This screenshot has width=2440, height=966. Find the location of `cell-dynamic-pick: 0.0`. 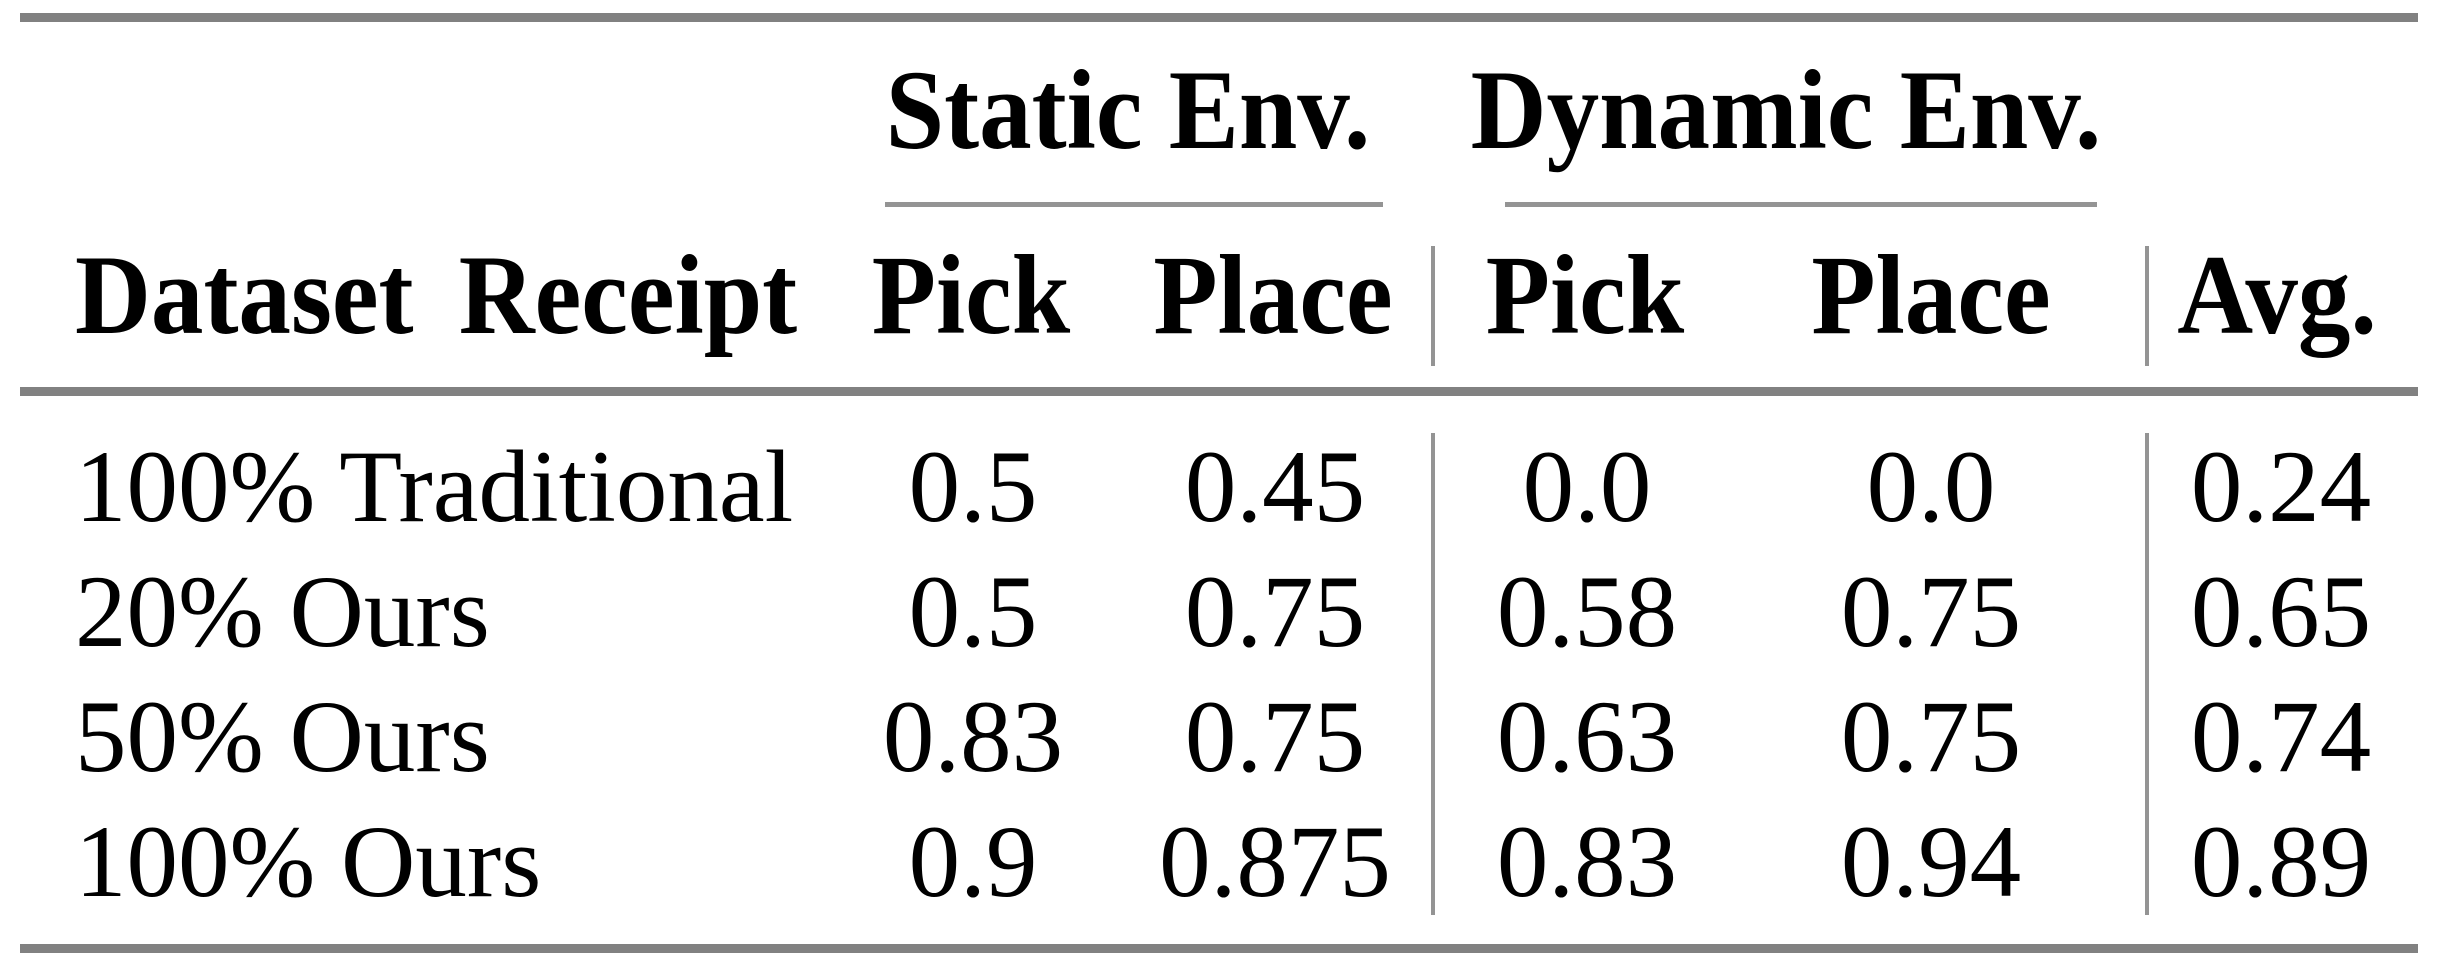

cell-dynamic-pick: 0.0 is located at coordinates (1587, 487).